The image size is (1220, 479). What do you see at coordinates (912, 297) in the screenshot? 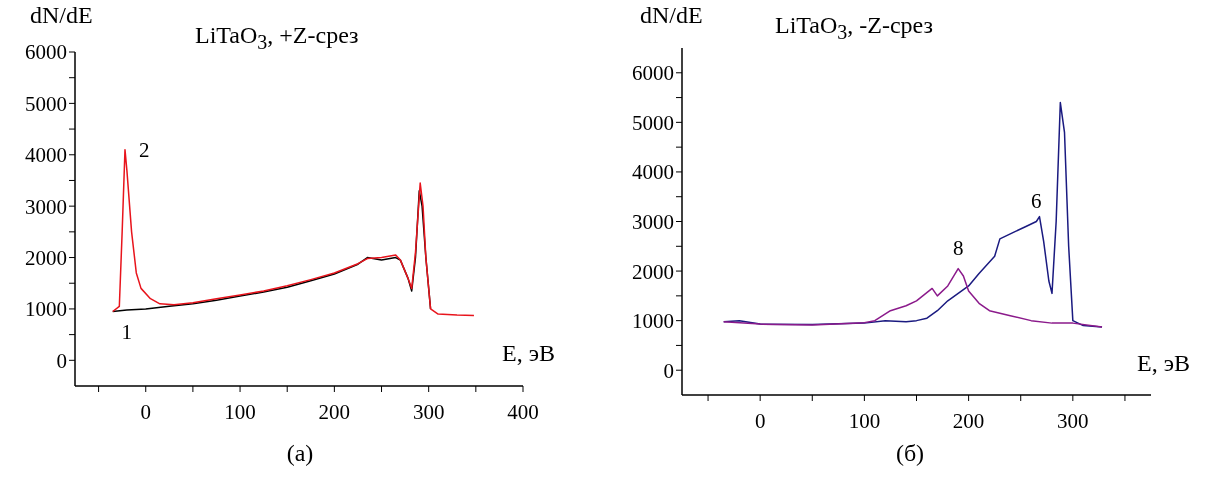
I see `line-series` at bounding box center [912, 297].